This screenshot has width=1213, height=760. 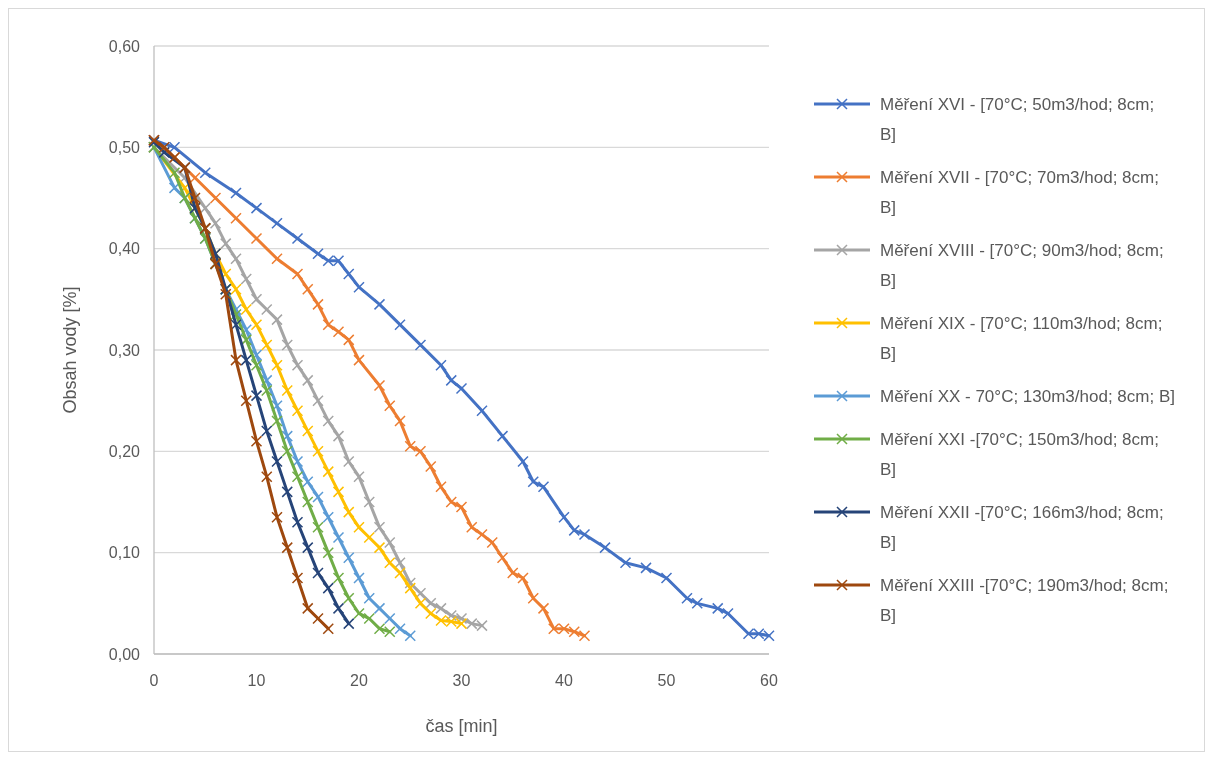 What do you see at coordinates (1022, 527) in the screenshot?
I see `legend-label: Měření XXII -[70°C; 166m3/hod; 8cm; B]` at bounding box center [1022, 527].